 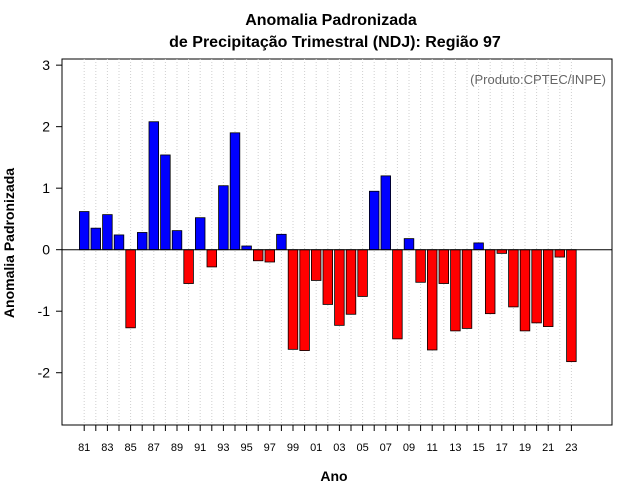 I want to click on bar-1995, so click(x=246, y=248).